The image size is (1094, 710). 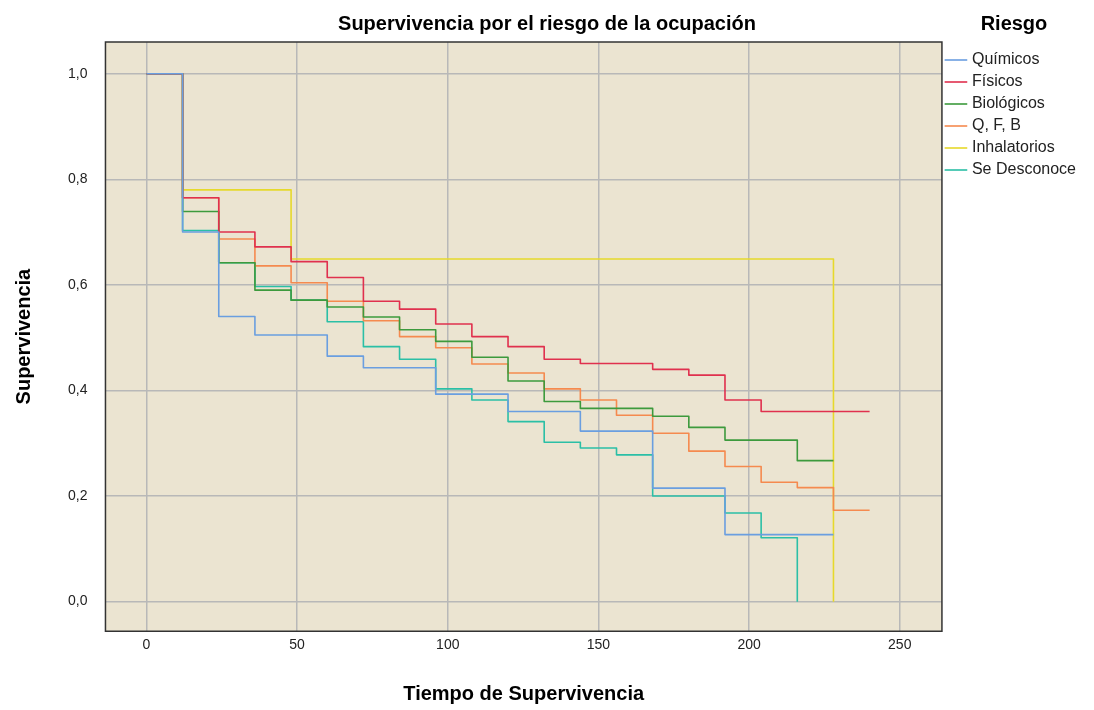 I want to click on y-tick-label: 0,8, so click(x=77, y=178).